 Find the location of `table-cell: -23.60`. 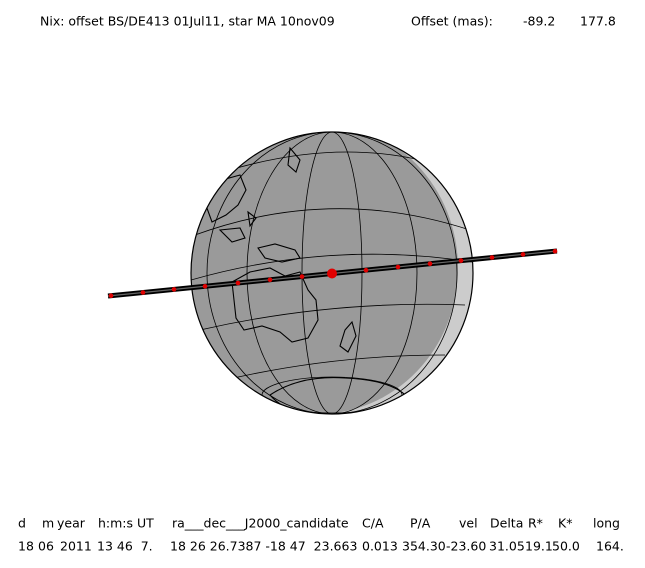

table-cell: -23.60 is located at coordinates (466, 546).